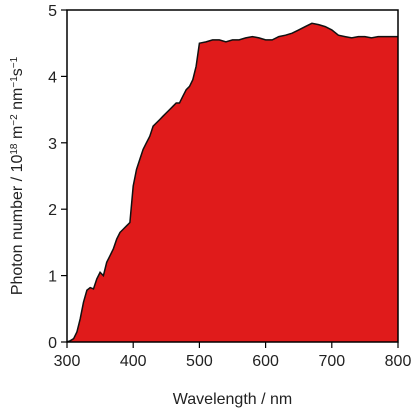 Image resolution: width=418 pixels, height=415 pixels. What do you see at coordinates (398, 361) in the screenshot?
I see `x-tick-label: 800` at bounding box center [398, 361].